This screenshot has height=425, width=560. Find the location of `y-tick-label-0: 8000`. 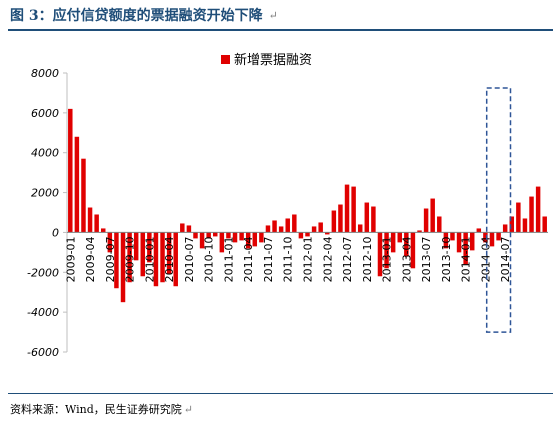

y-tick-label-0: 8000 is located at coordinates (45, 73).